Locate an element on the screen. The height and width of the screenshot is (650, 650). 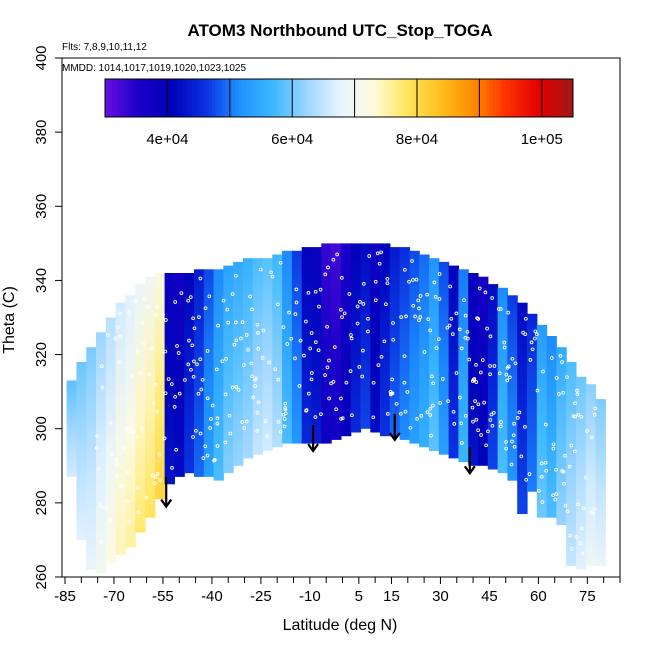
arrow-head is located at coordinates (394, 437).